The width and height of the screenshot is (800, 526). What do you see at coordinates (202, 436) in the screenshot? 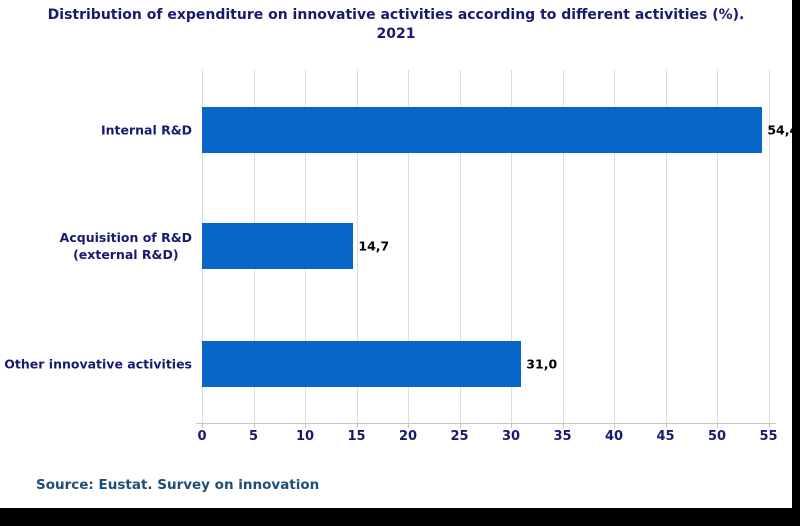
I see `x-axis-tick-label-0: 0` at bounding box center [202, 436].